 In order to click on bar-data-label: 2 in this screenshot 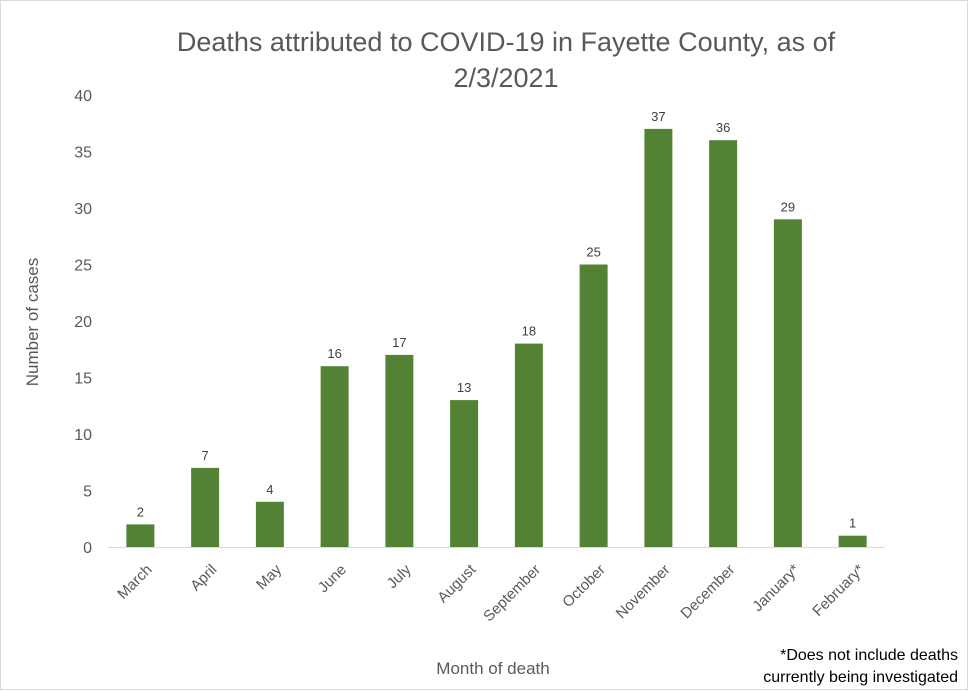, I will do `click(140, 511)`.